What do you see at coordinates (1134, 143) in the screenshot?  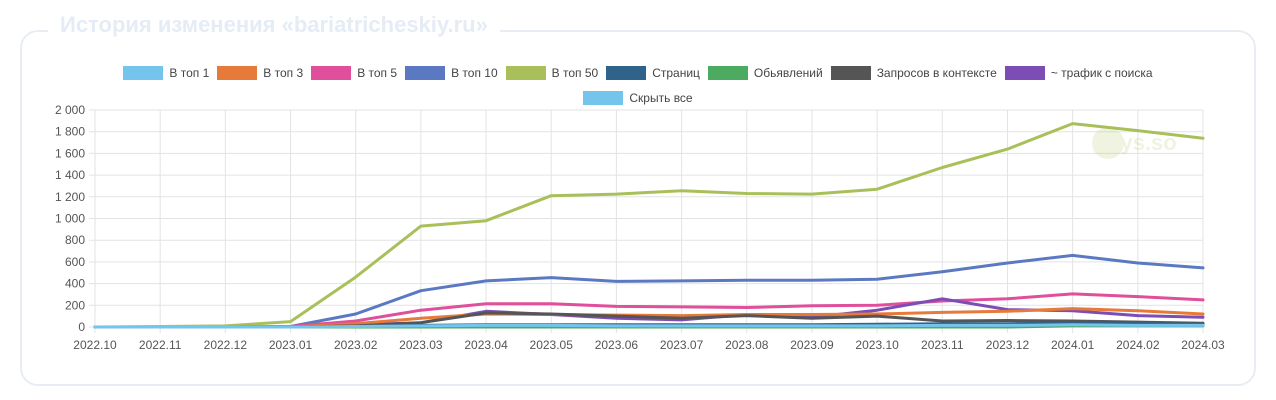 I see `watermark: keys.so` at bounding box center [1134, 143].